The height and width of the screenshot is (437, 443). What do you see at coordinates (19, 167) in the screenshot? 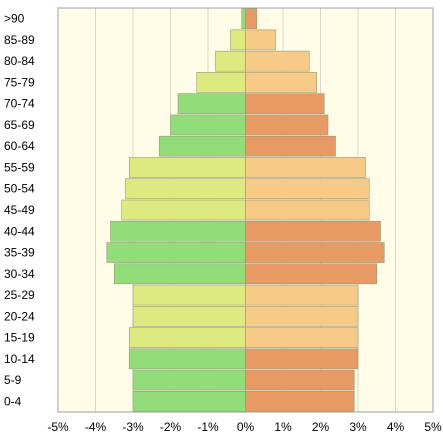
I see `y-tick-label-7: 55-59` at bounding box center [19, 167].